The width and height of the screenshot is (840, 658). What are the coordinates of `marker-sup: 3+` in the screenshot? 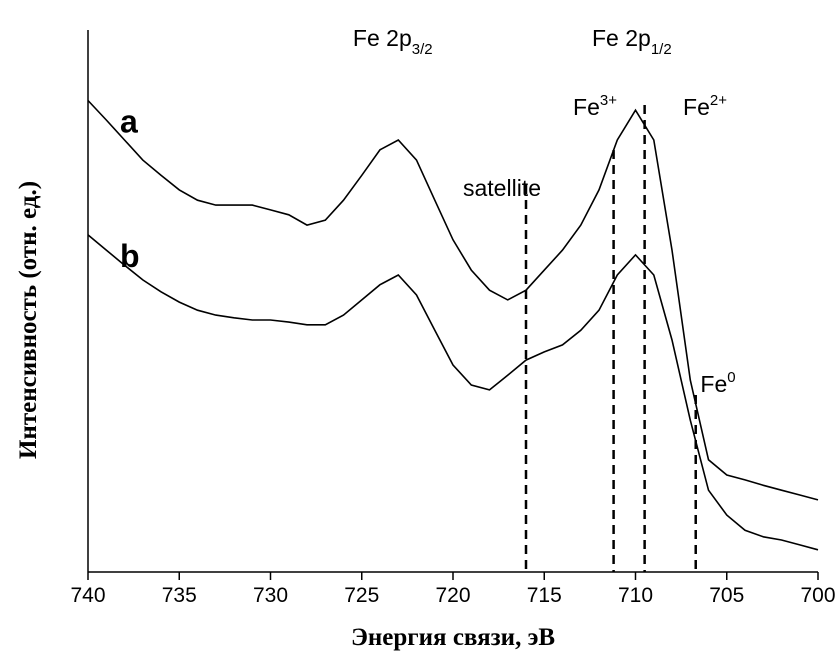 It's located at (608, 100).